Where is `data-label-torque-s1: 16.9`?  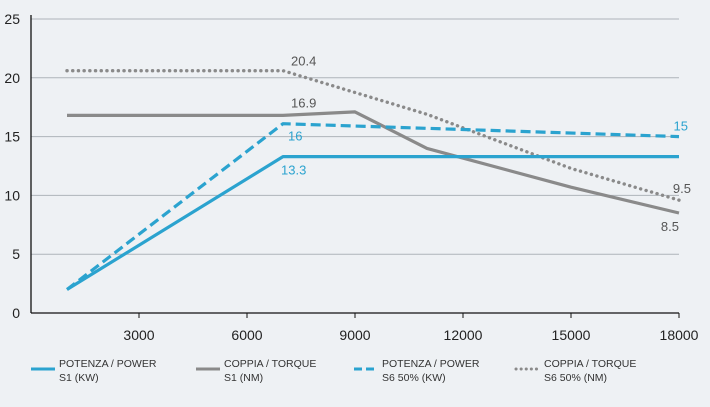 data-label-torque-s1: 16.9 is located at coordinates (303, 102).